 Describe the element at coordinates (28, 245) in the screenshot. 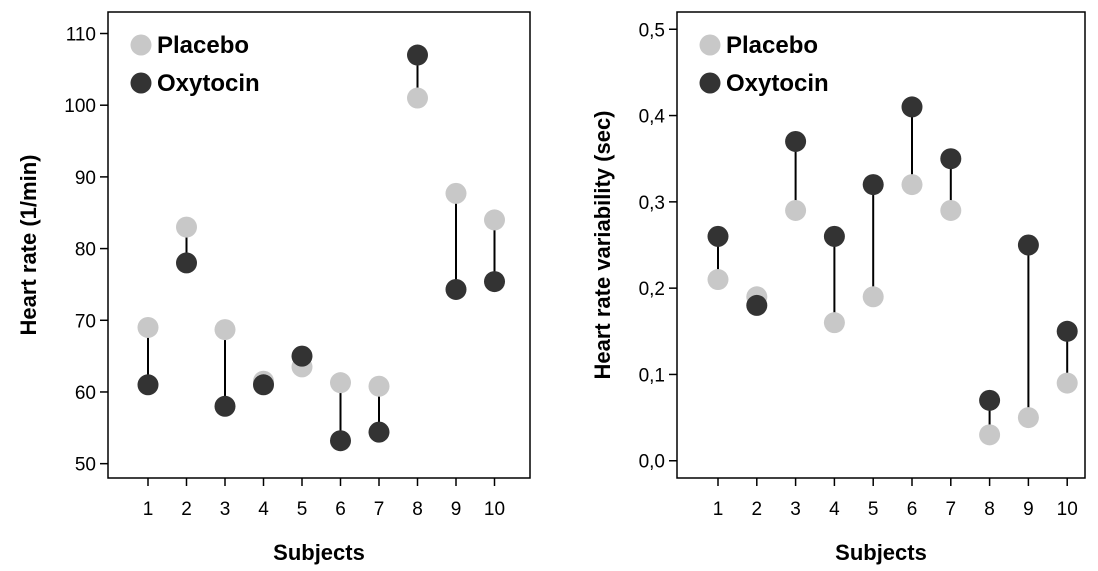

I see `y-axis-title: Heart rate (1/min)` at that location.